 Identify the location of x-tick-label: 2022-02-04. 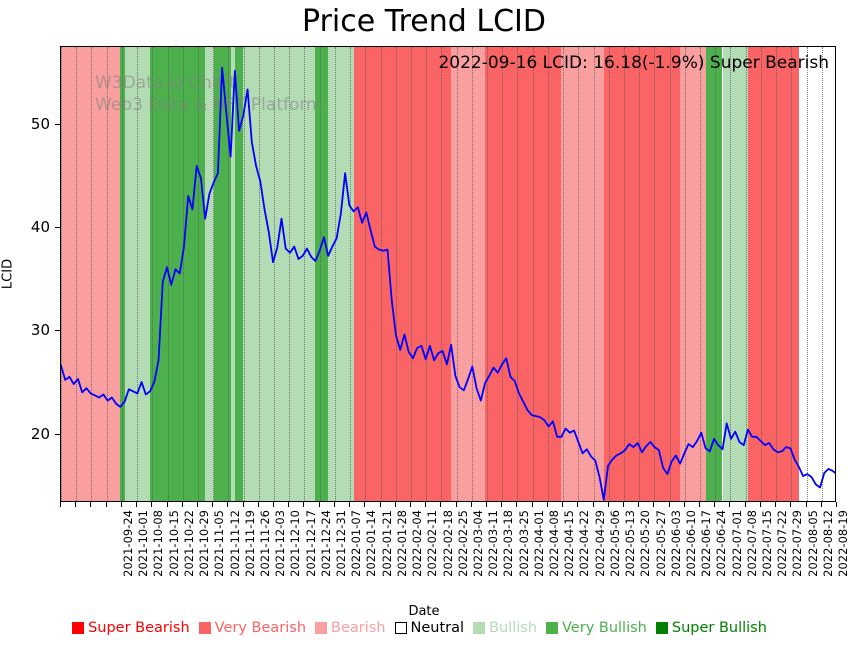
(416, 543).